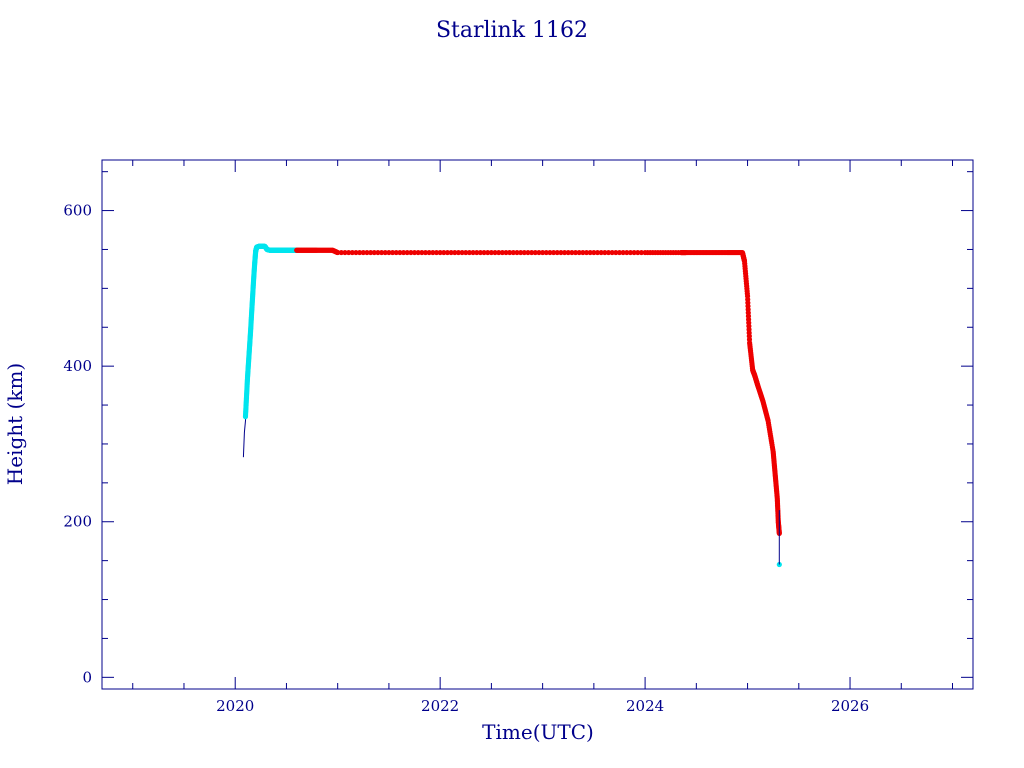 The image size is (1024, 768). Describe the element at coordinates (440, 706) in the screenshot. I see `x-tick-label: 2022` at that location.